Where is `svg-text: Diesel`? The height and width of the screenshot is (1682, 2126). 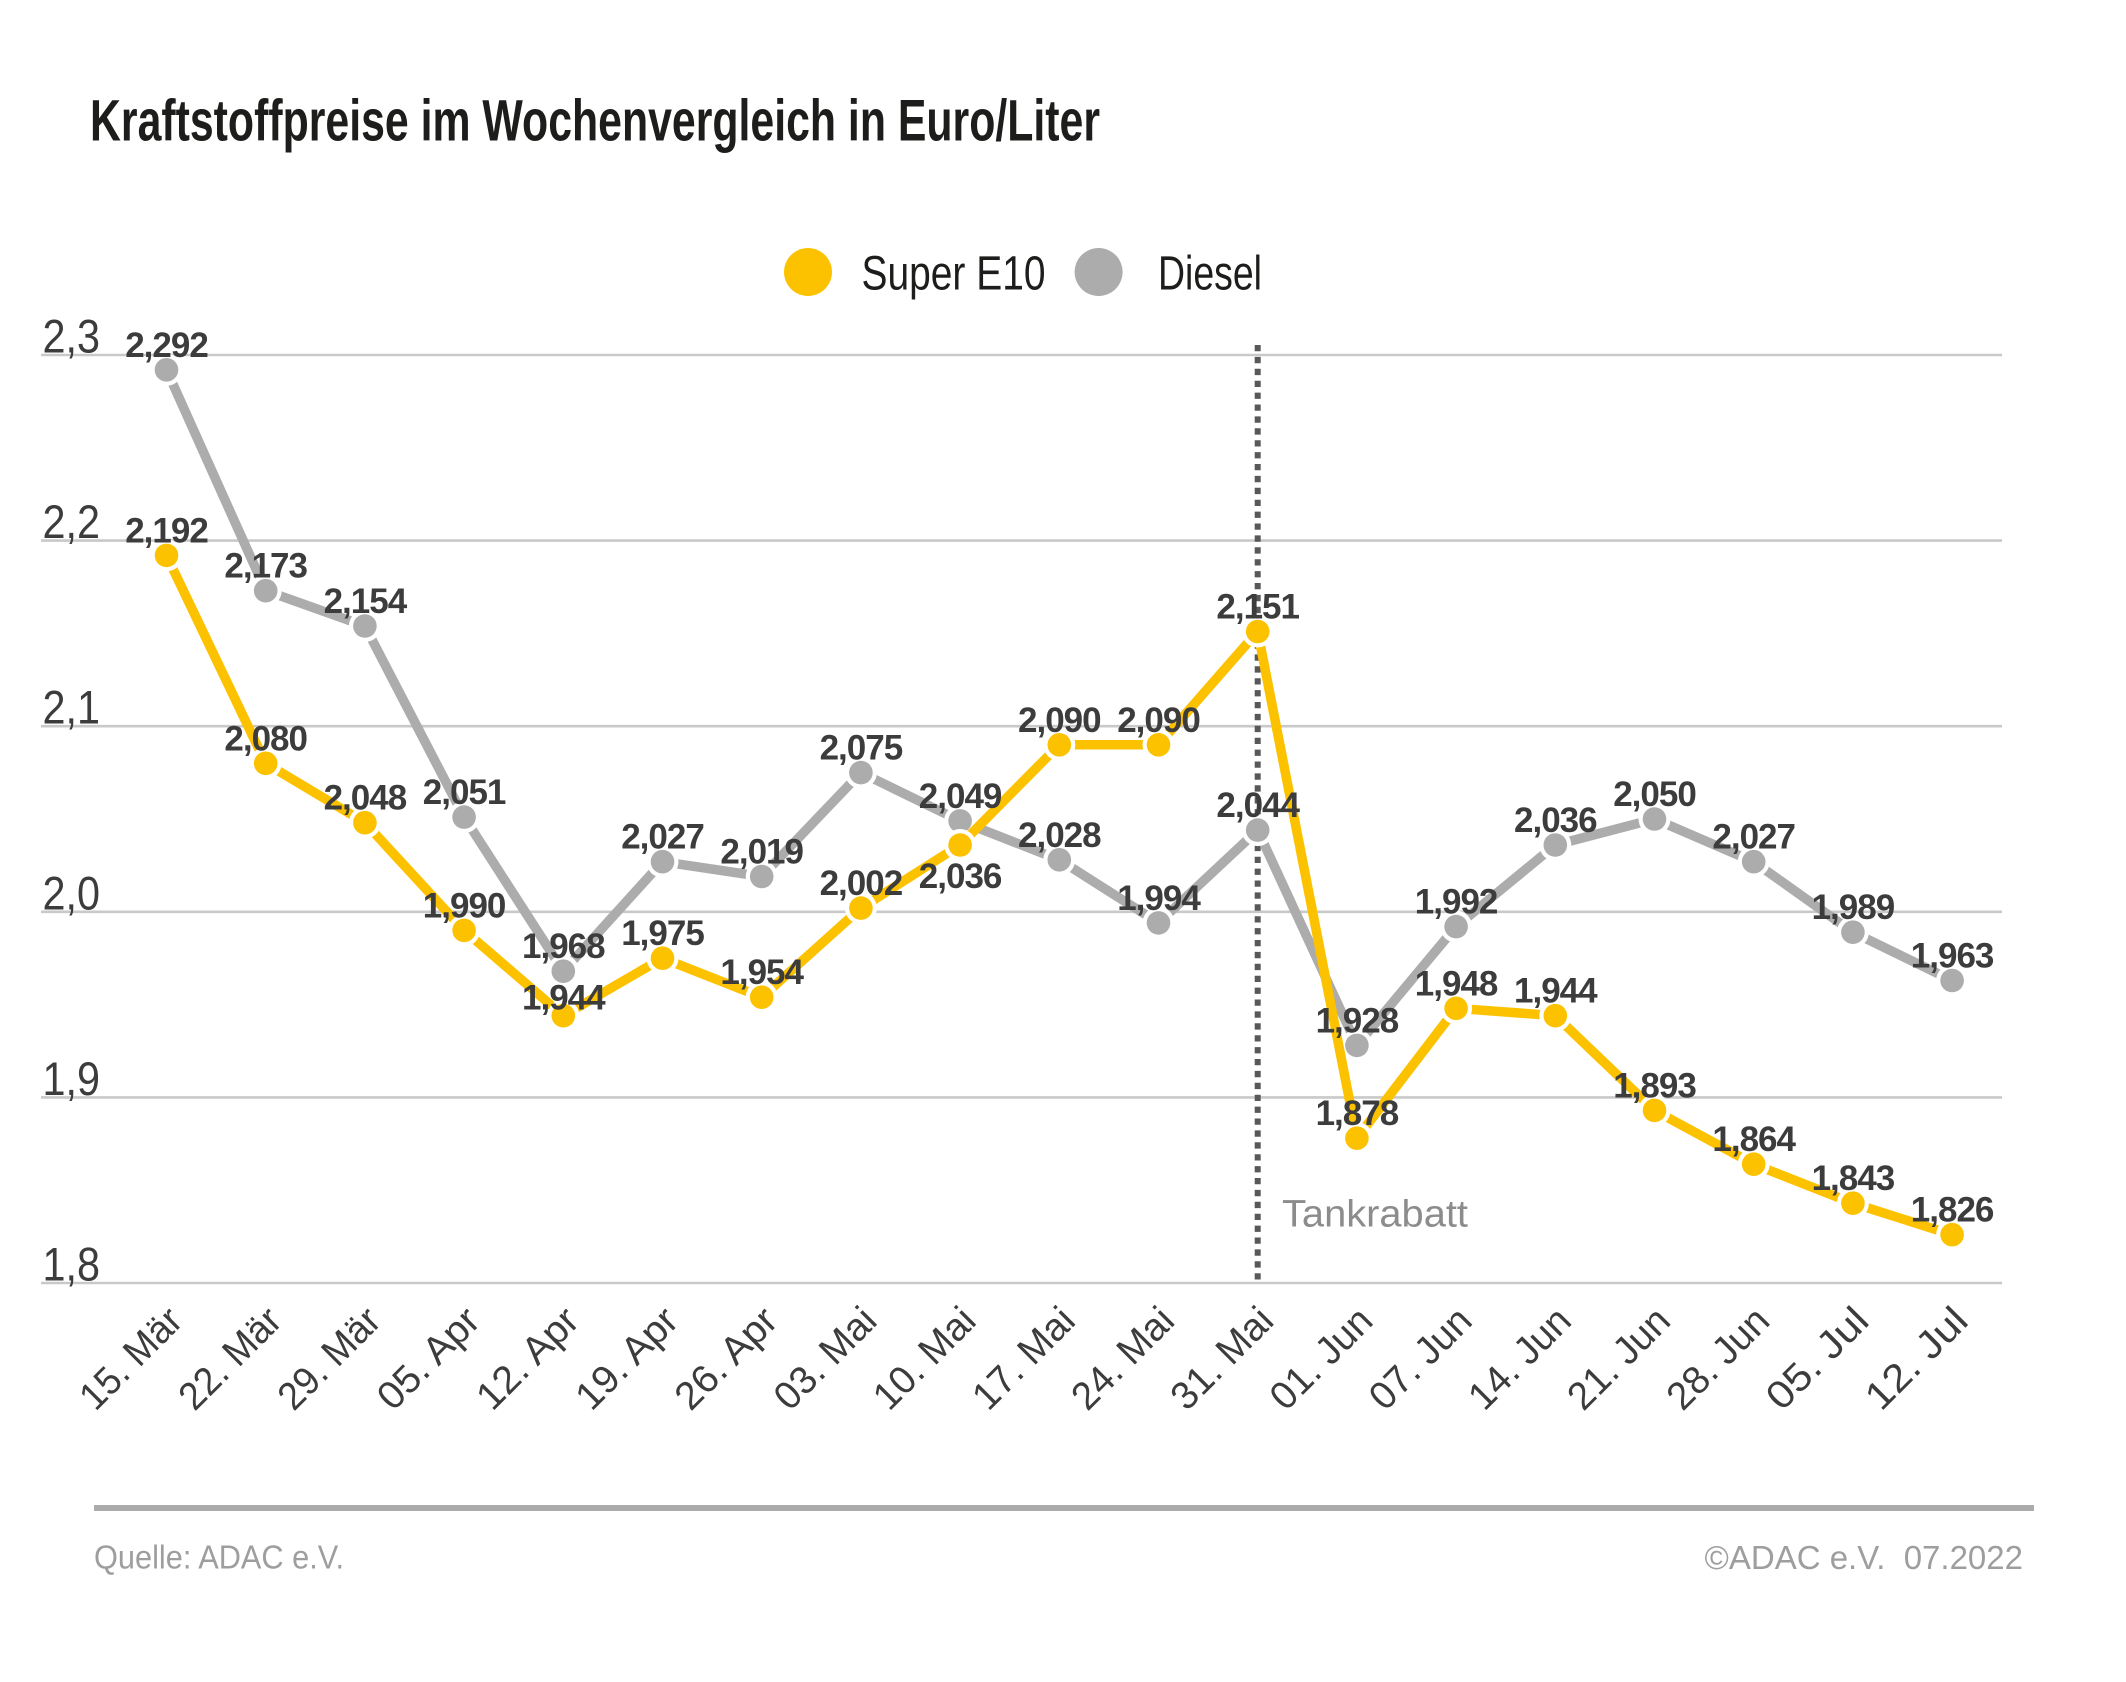
svg-text: Diesel is located at coordinates (1210, 274).